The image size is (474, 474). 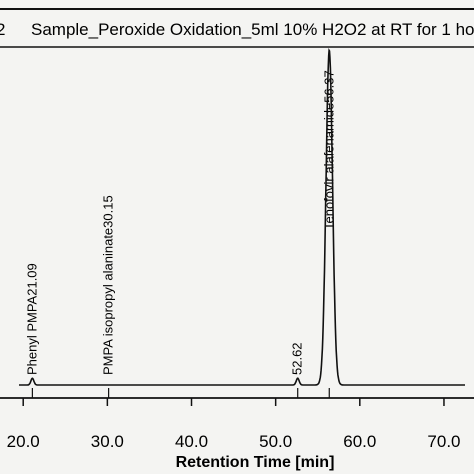 What do you see at coordinates (255, 462) in the screenshot?
I see `x-axis-label: Retention Time [min]` at bounding box center [255, 462].